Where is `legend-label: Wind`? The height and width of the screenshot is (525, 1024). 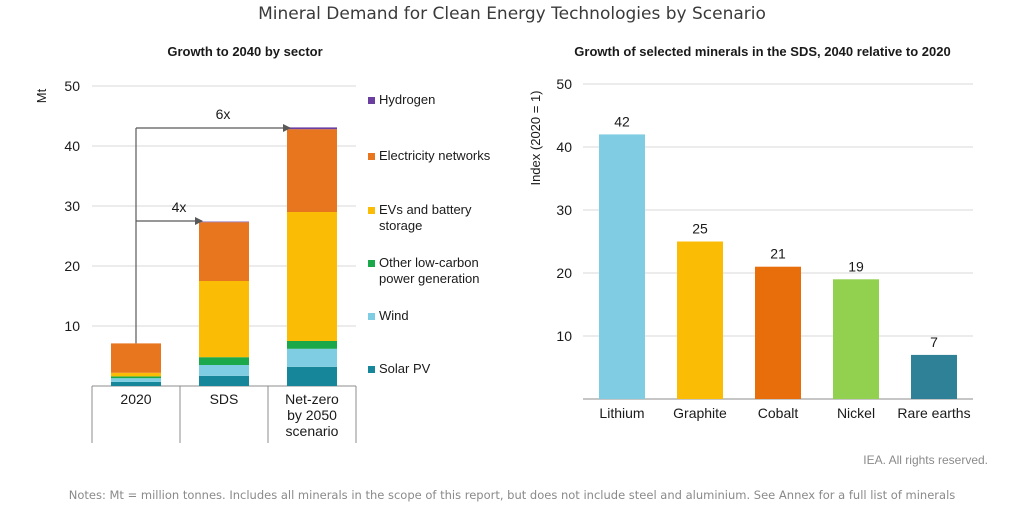
legend-label: Wind is located at coordinates (394, 315).